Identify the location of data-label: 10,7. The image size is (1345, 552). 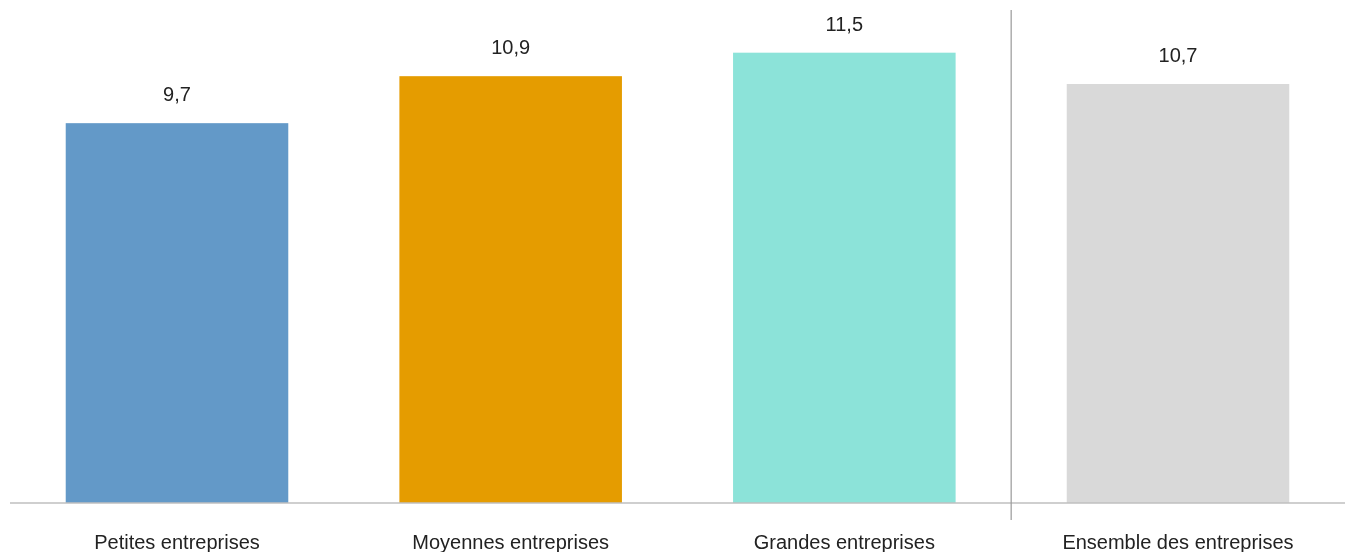
(1178, 55).